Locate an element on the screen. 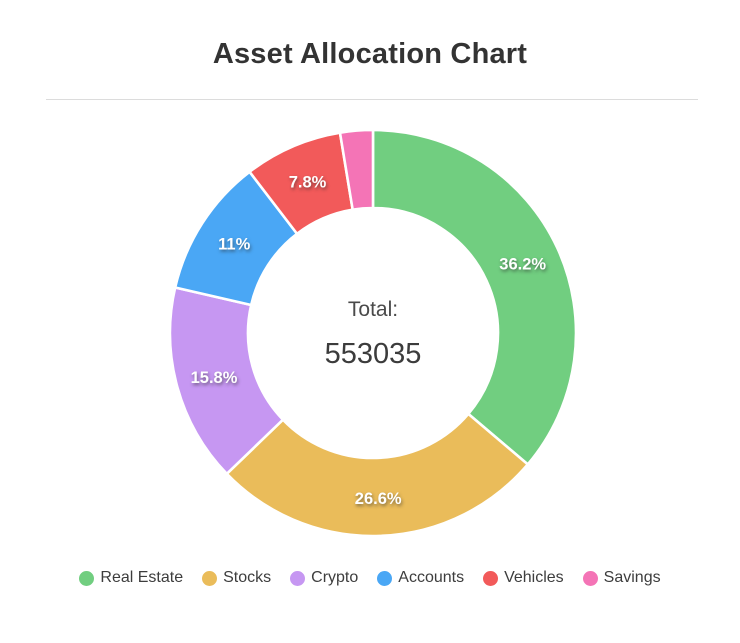  legend-item-crypto: Crypto is located at coordinates (324, 578).